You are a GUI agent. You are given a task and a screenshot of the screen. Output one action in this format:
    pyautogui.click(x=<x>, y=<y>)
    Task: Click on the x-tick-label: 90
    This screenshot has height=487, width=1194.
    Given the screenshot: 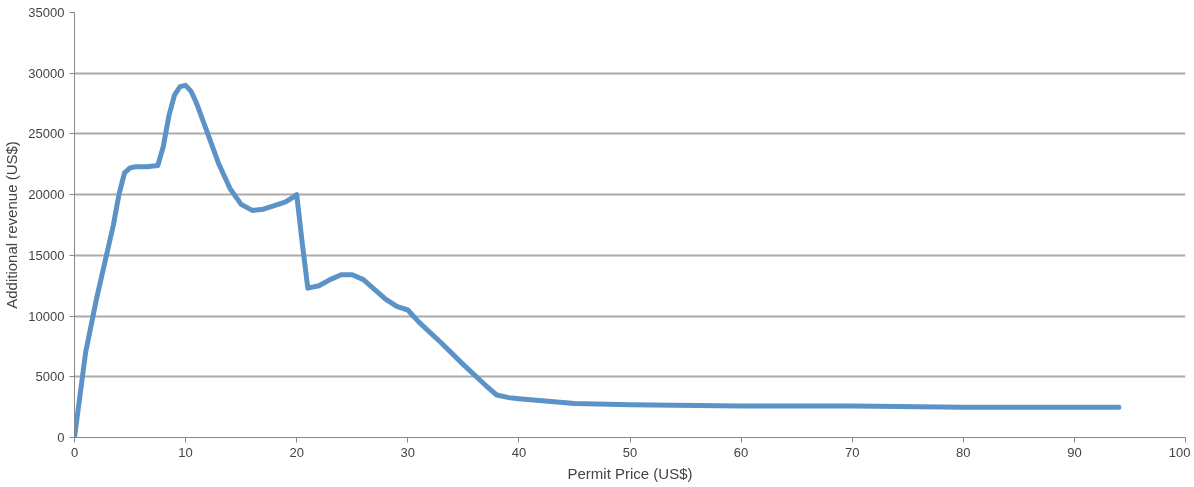 What is the action you would take?
    pyautogui.click(x=1074, y=452)
    